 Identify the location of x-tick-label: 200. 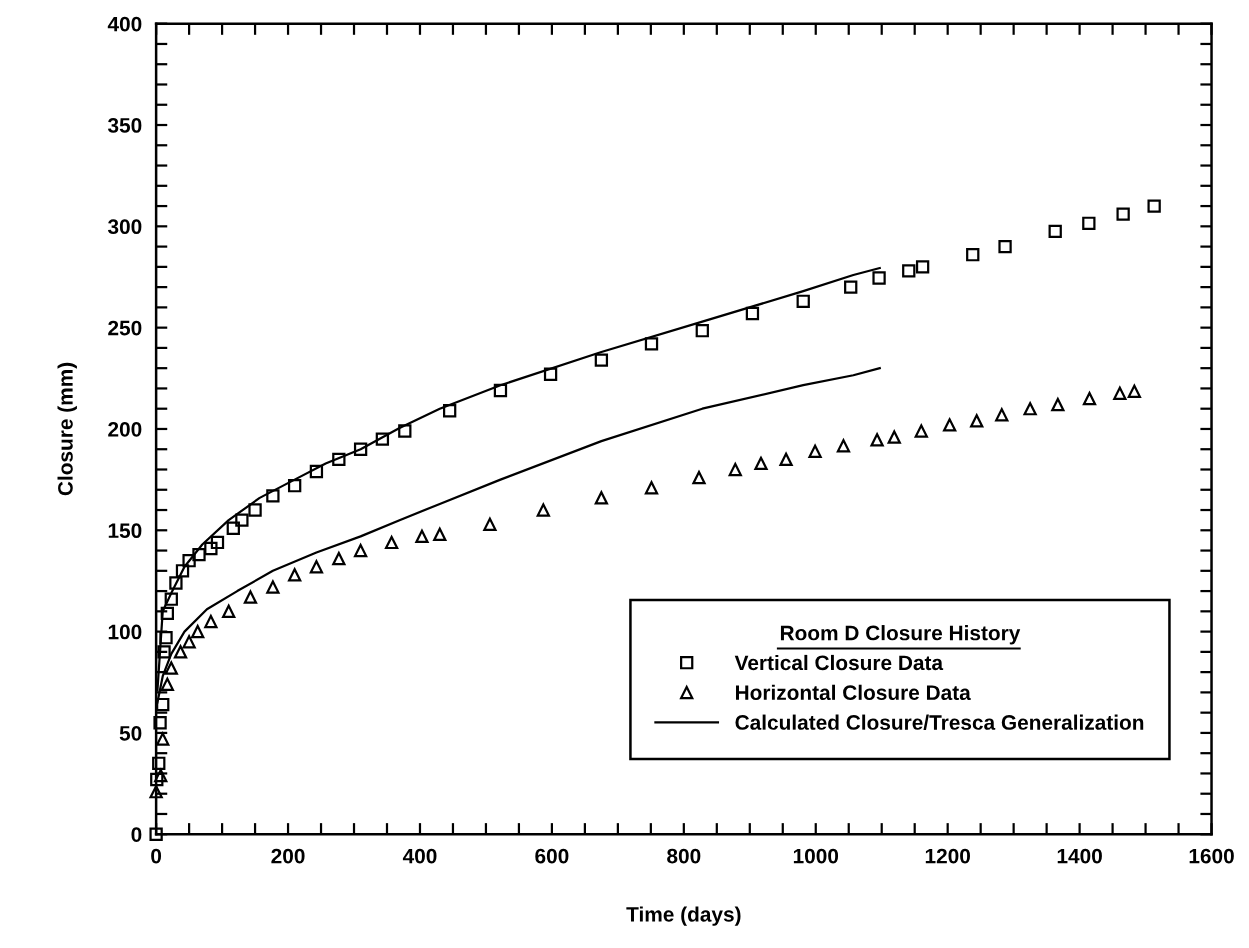
(288, 856).